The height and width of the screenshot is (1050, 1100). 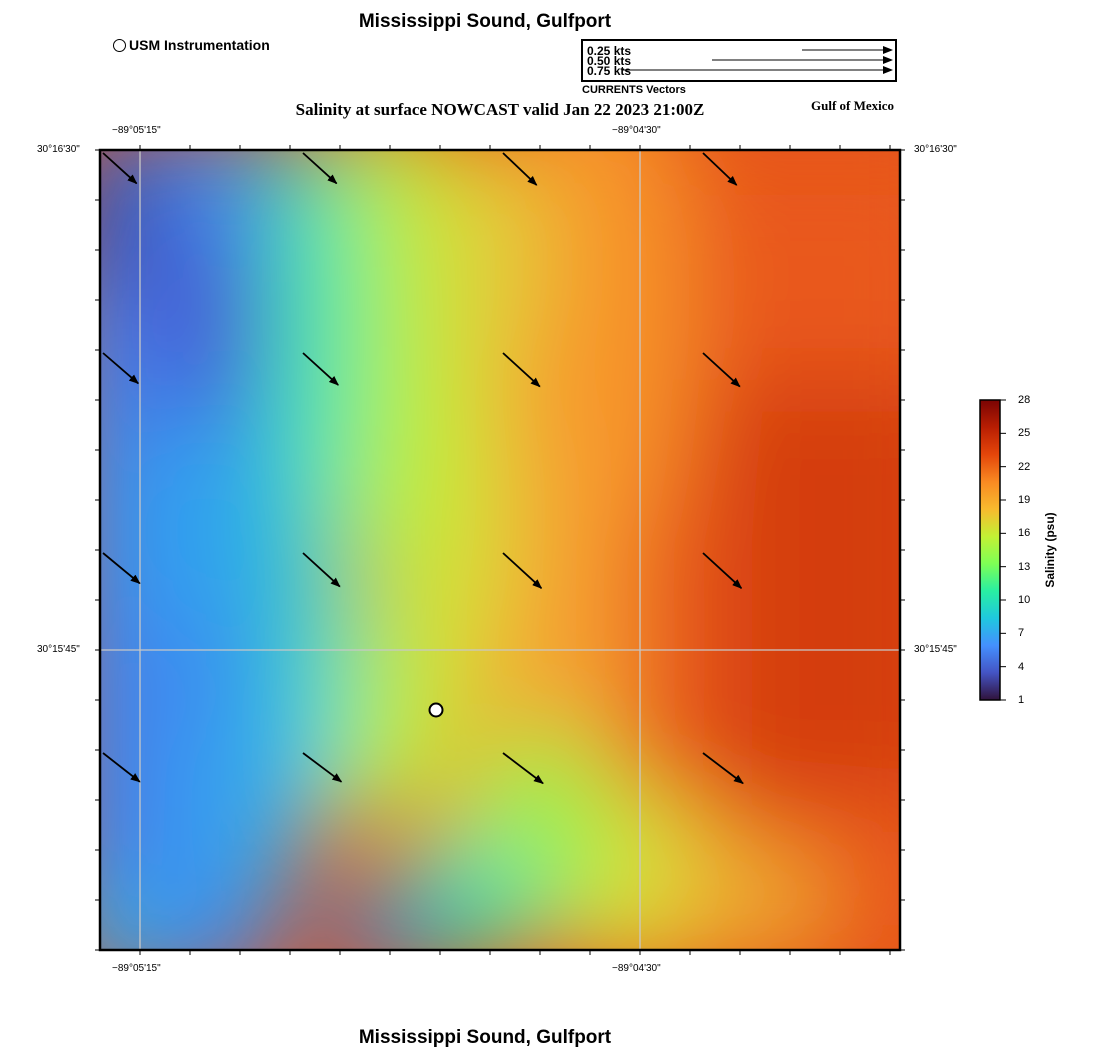 What do you see at coordinates (1024, 433) in the screenshot?
I see `colorbar-tick-label: 25` at bounding box center [1024, 433].